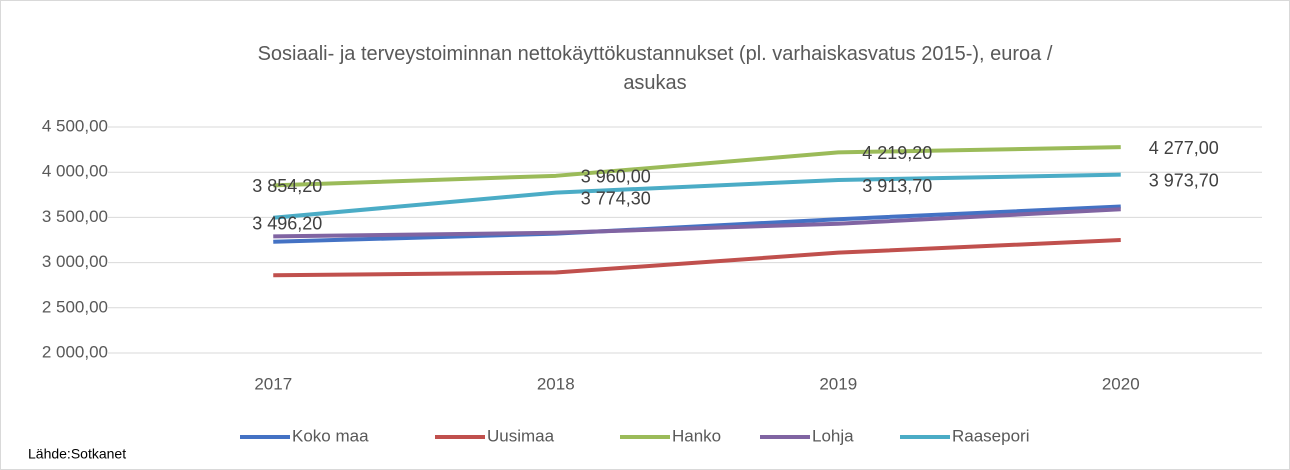 Image resolution: width=1290 pixels, height=470 pixels. I want to click on legend-label: Raasepori, so click(991, 435).